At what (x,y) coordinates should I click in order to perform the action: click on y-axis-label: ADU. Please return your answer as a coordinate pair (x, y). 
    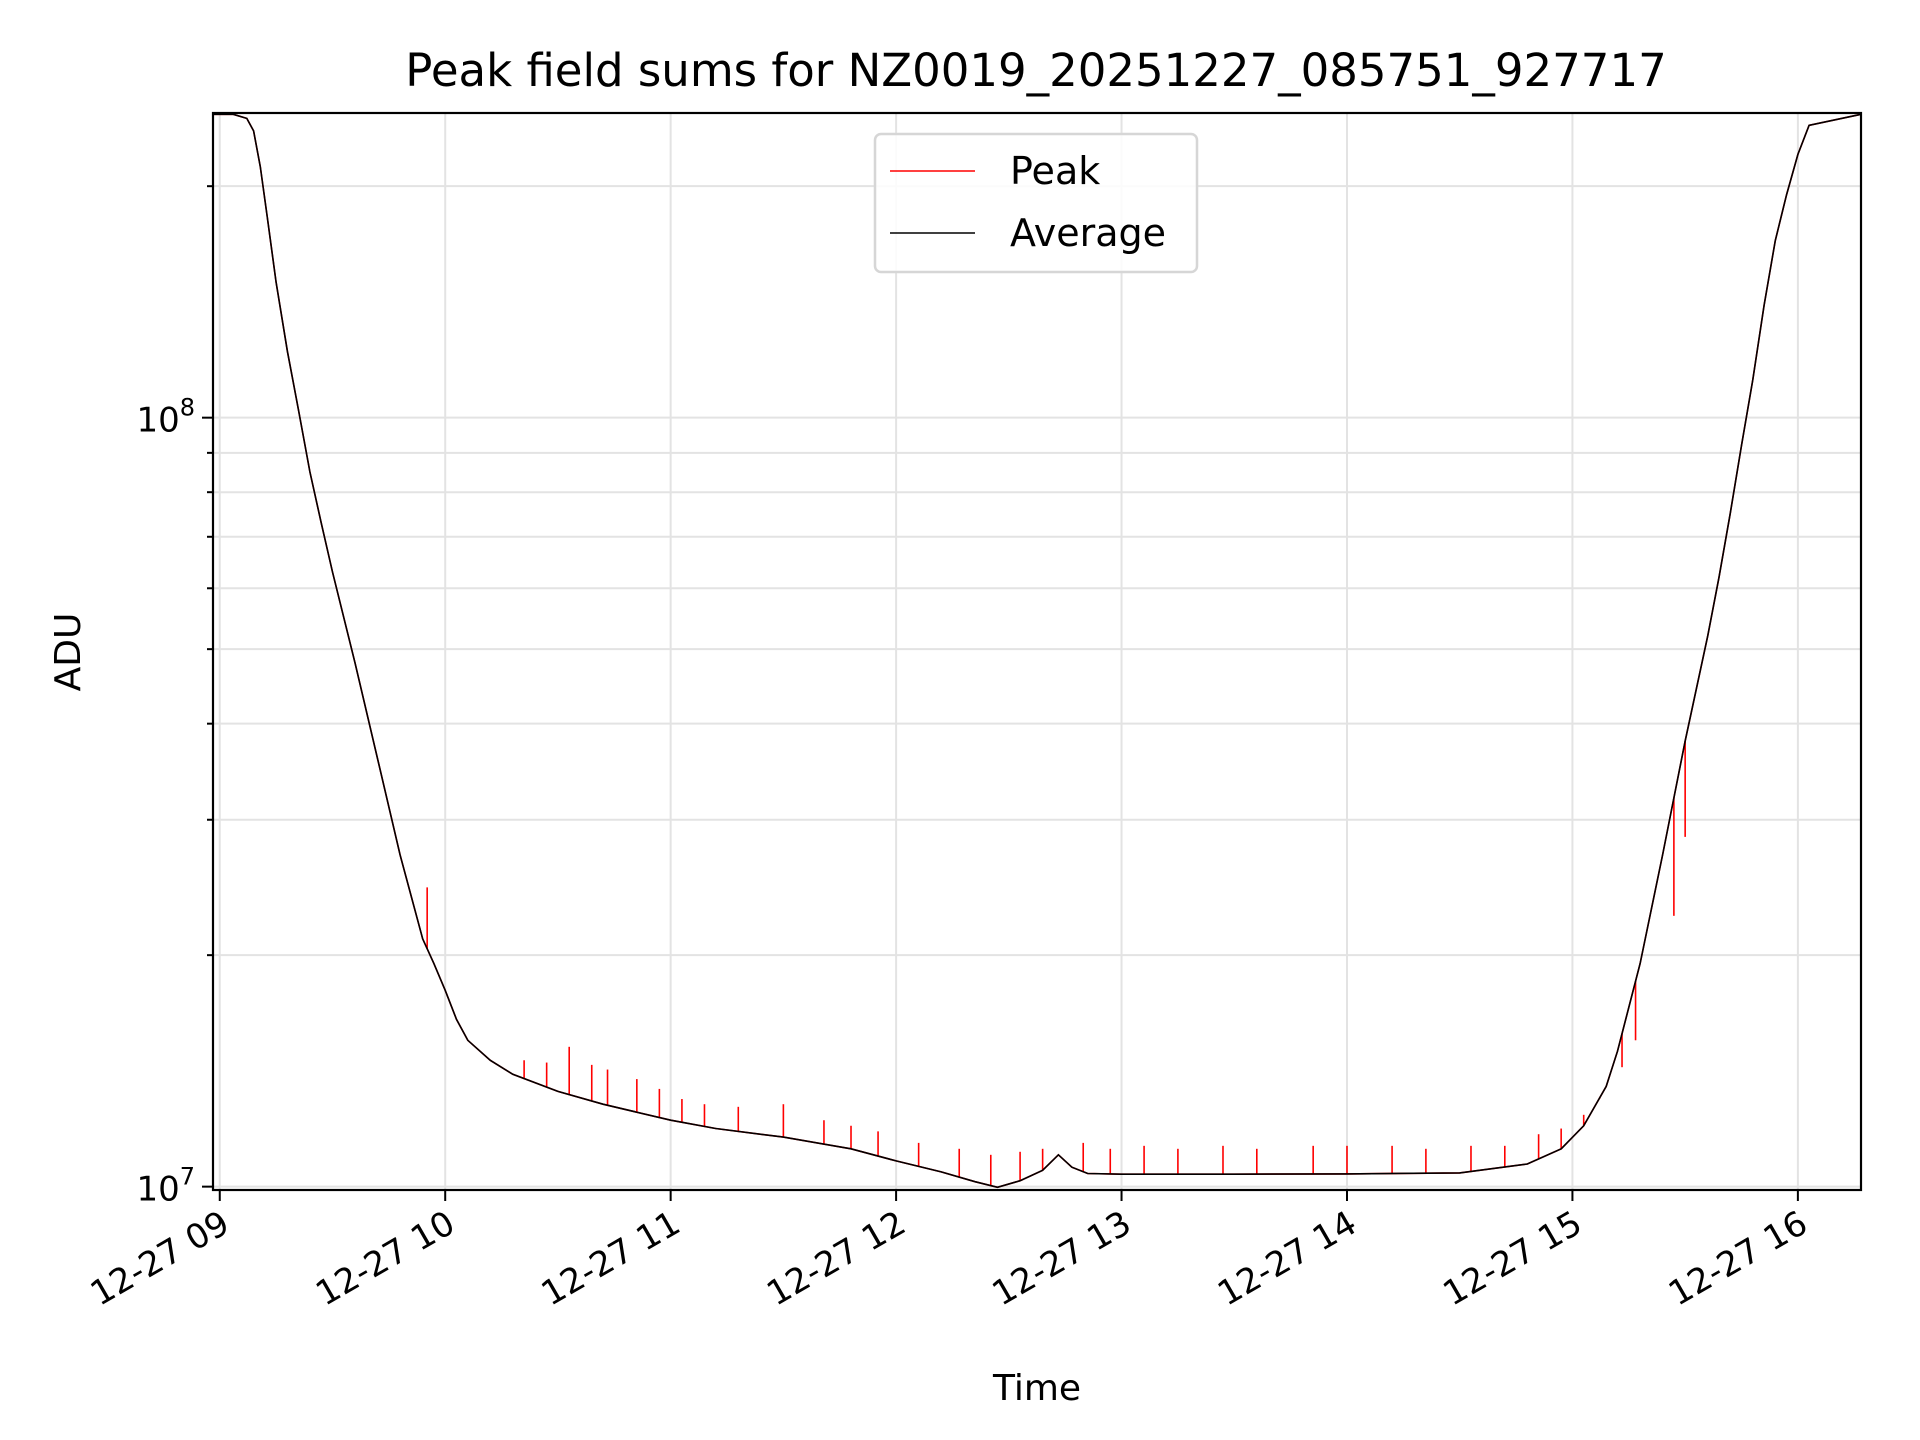
    Looking at the image, I should click on (68, 652).